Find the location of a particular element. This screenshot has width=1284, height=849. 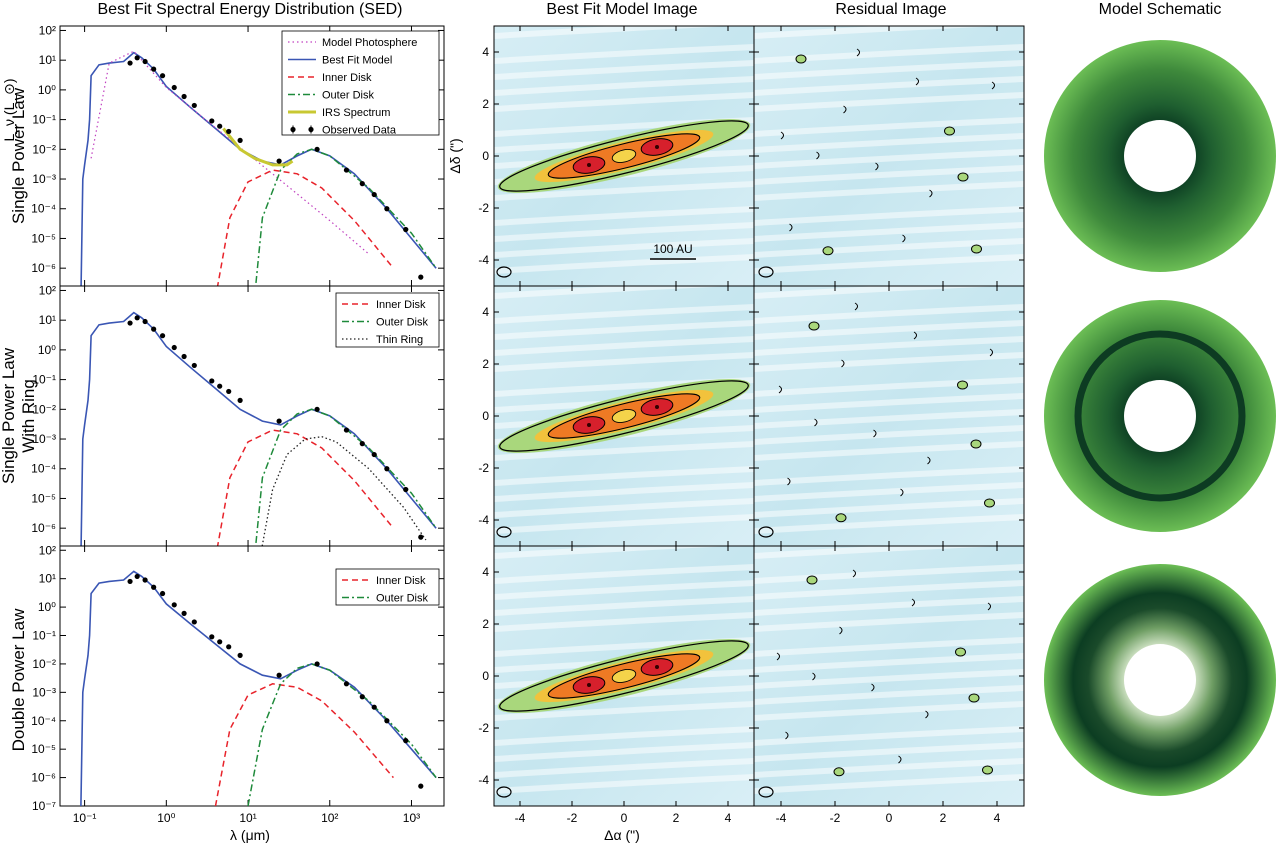

schematic-double-power-law is located at coordinates (1160, 680).